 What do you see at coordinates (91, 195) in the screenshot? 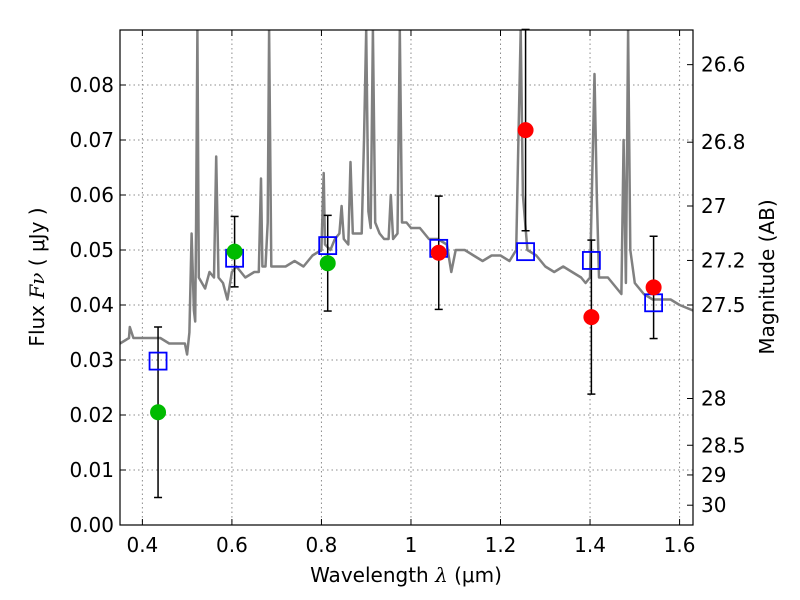
I see `y-tick-label: 0.06` at bounding box center [91, 195].